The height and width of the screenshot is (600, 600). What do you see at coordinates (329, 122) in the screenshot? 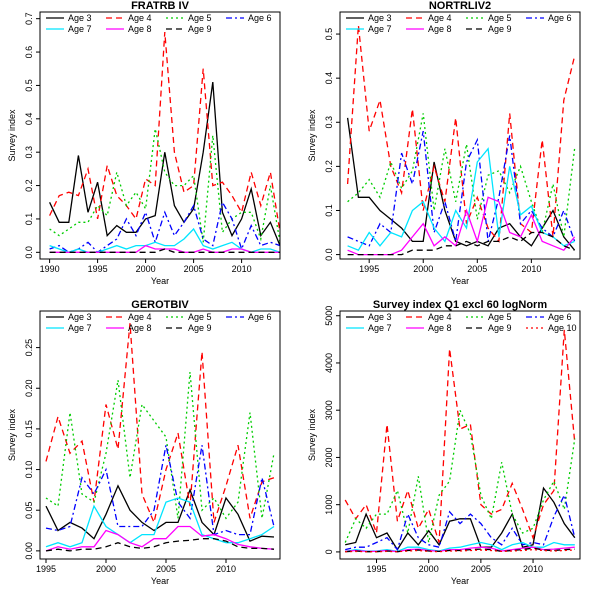
I see `y-tick-label: 0.3` at bounding box center [329, 122].